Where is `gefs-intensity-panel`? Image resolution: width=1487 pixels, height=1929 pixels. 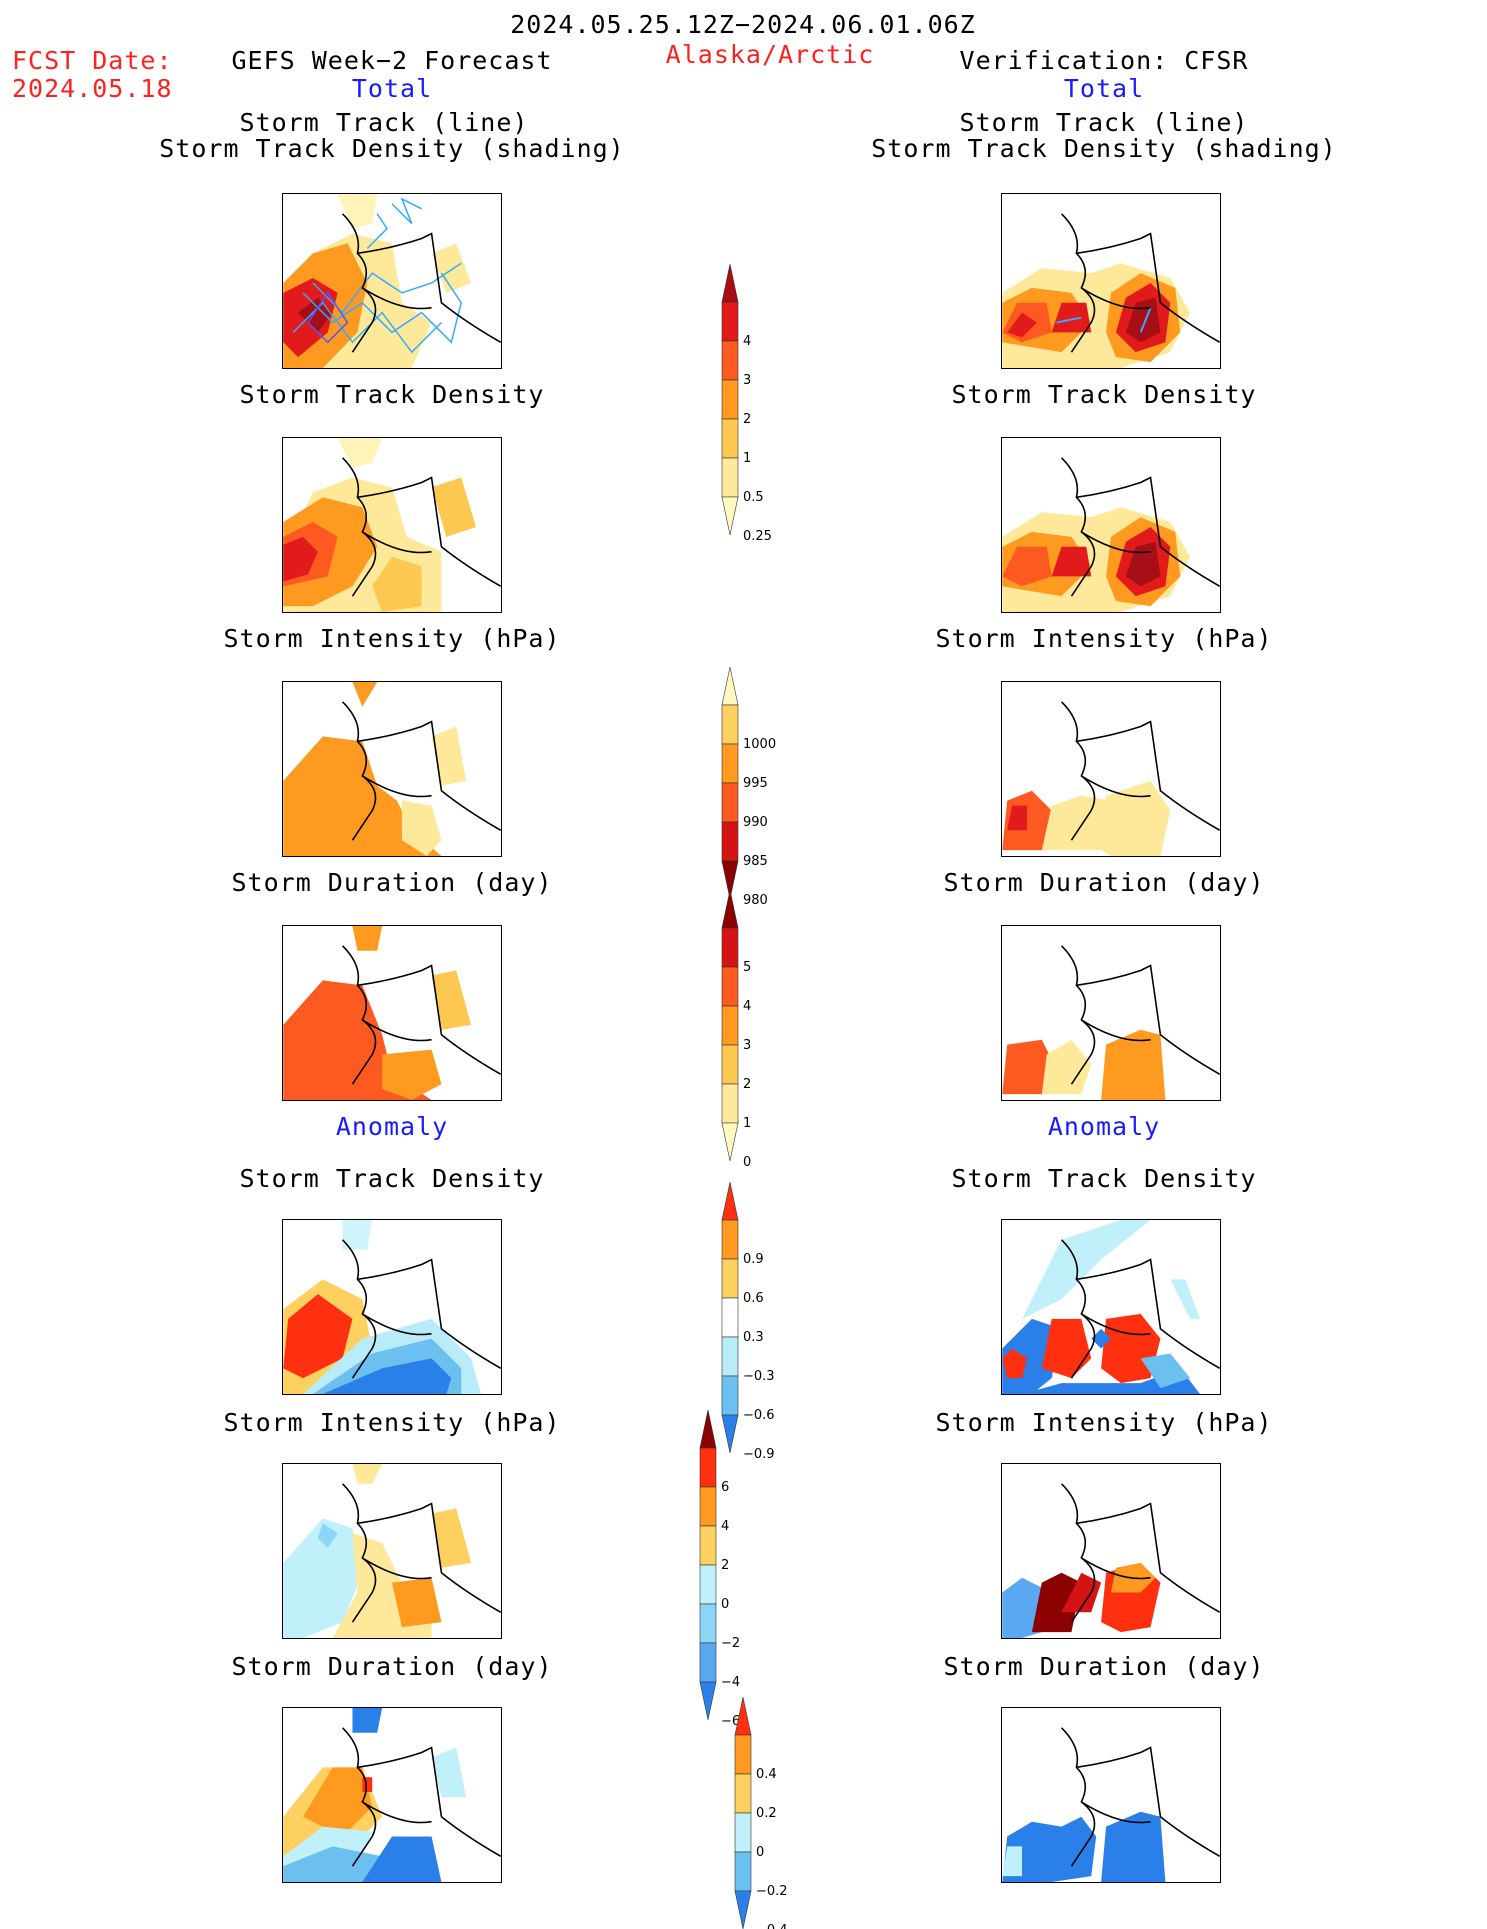
gefs-intensity-panel is located at coordinates (392, 769).